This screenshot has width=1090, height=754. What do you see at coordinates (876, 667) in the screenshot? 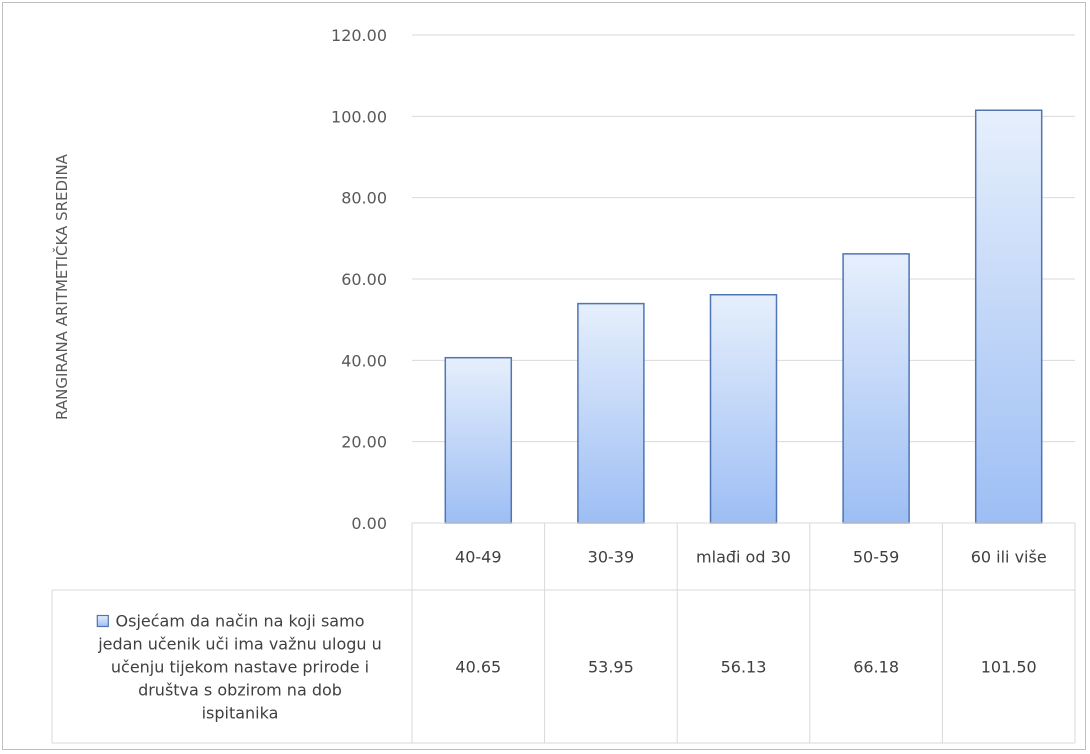
I see `table-value: 66.18` at bounding box center [876, 667].